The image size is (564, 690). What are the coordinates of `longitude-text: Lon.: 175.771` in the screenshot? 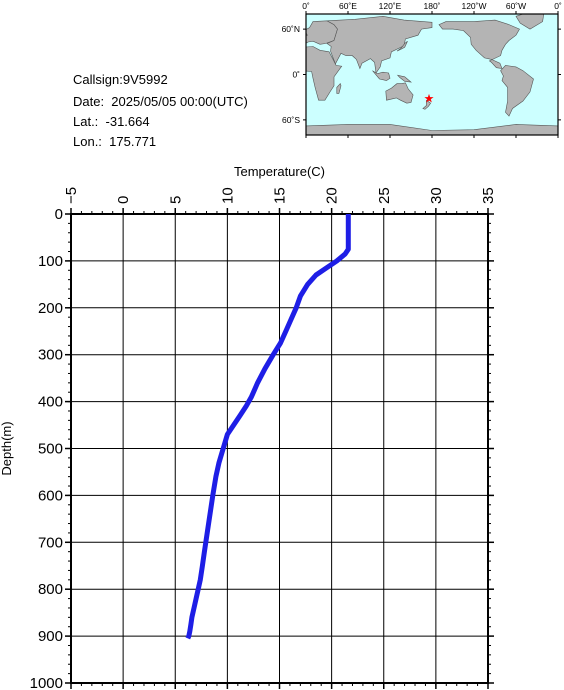 It's located at (115, 141).